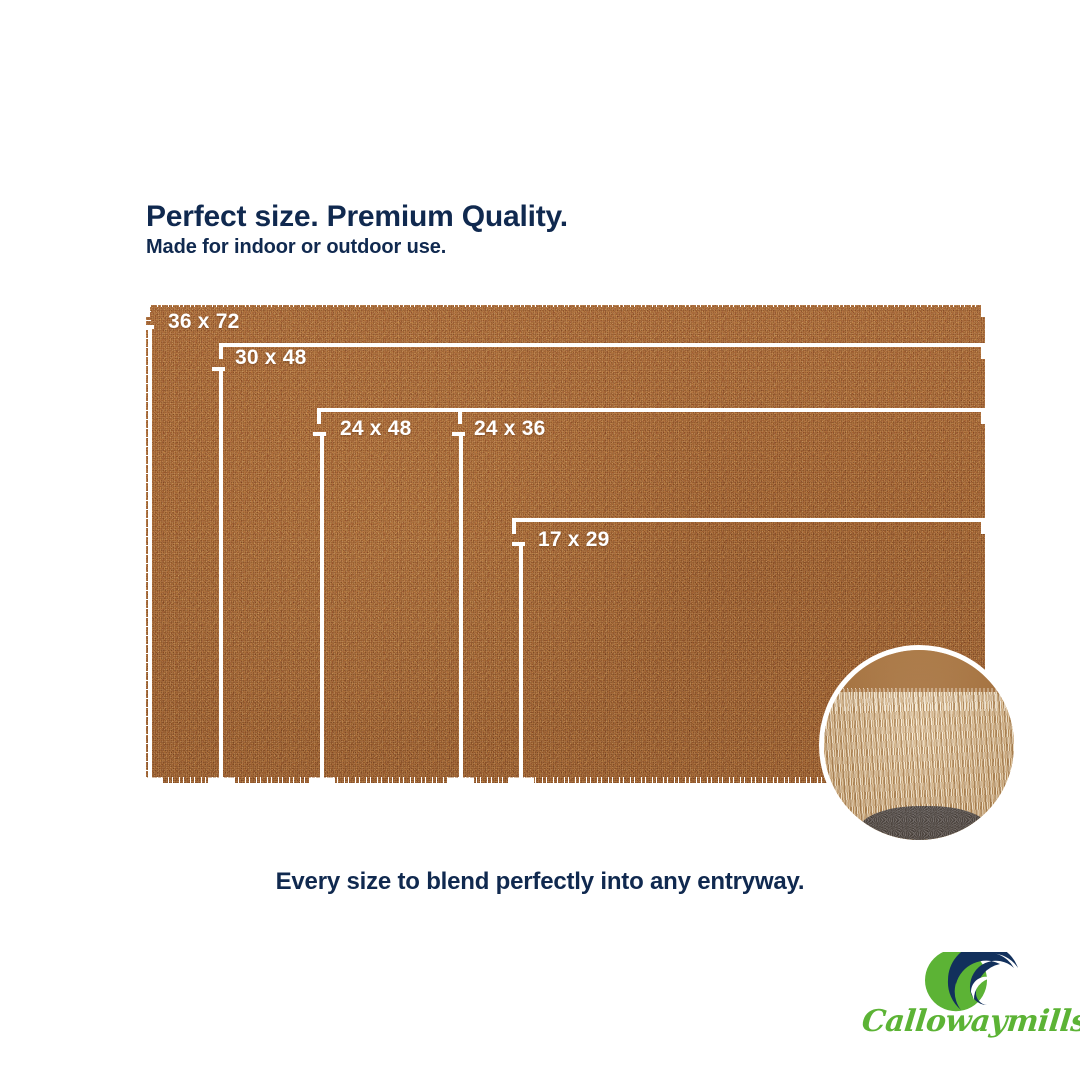  I want to click on size-label-17x29: 17 x 29, so click(574, 539).